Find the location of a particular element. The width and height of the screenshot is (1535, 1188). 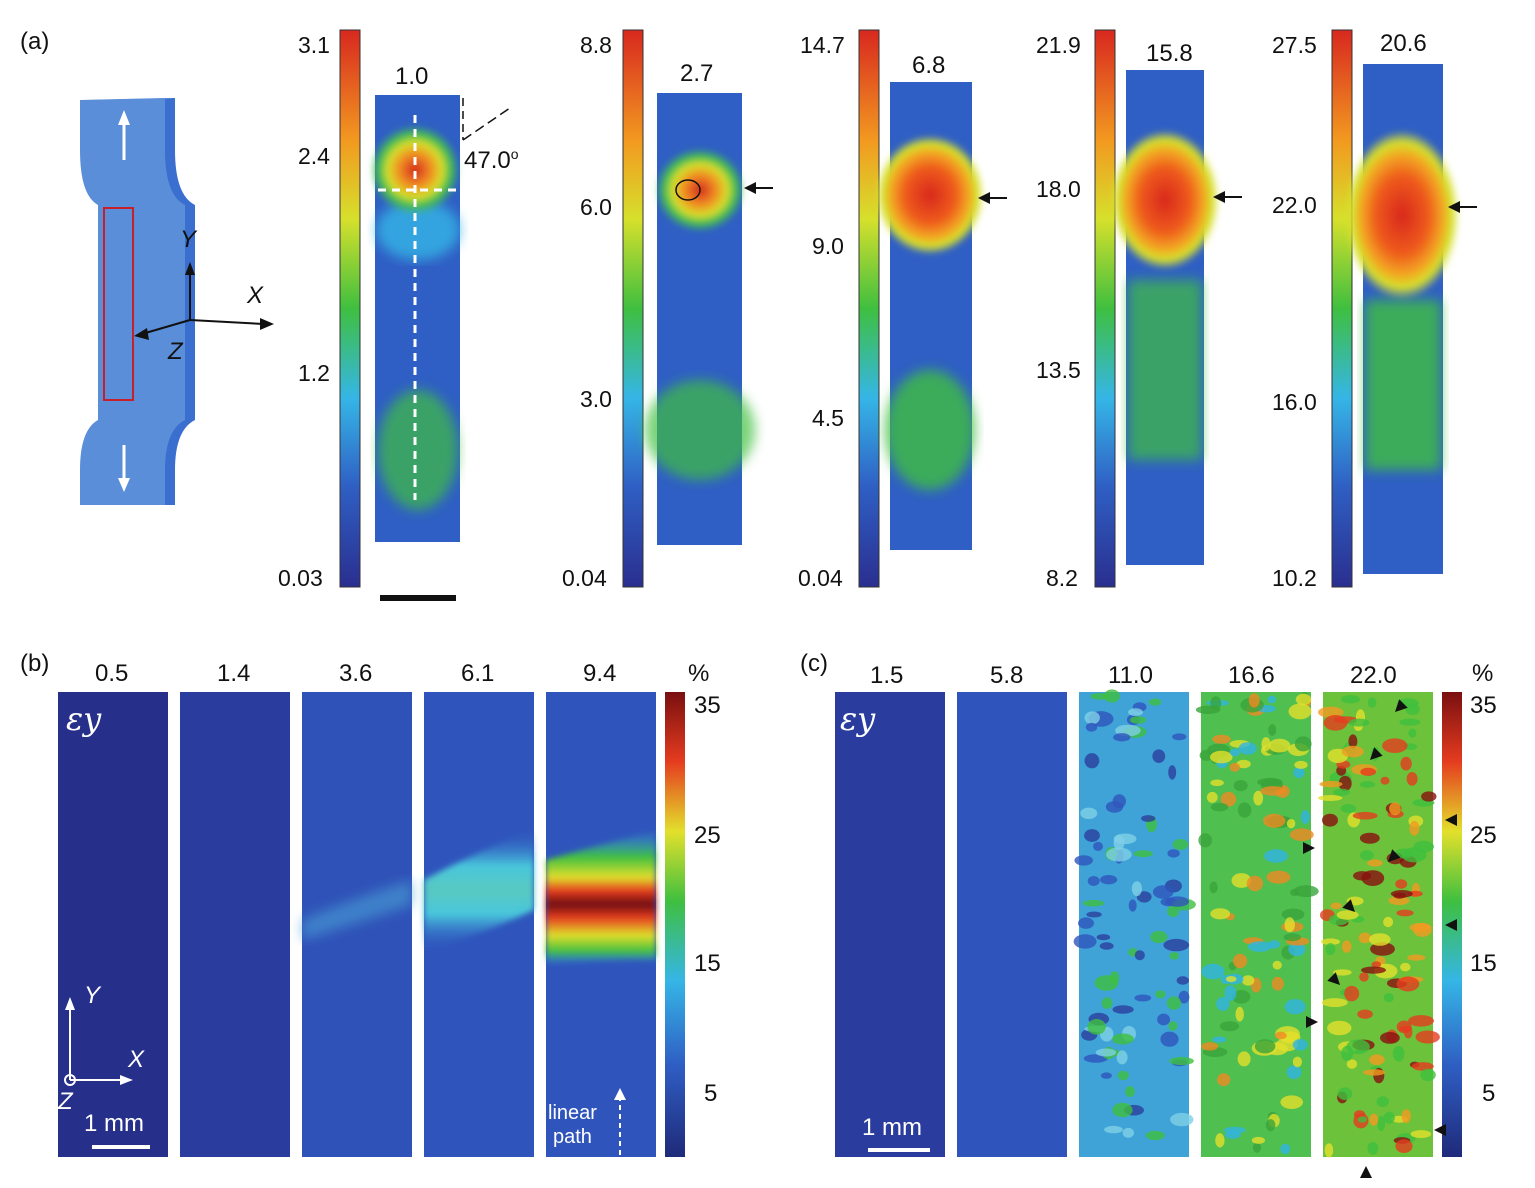

colorbar-a1 is located at coordinates (350, 308).